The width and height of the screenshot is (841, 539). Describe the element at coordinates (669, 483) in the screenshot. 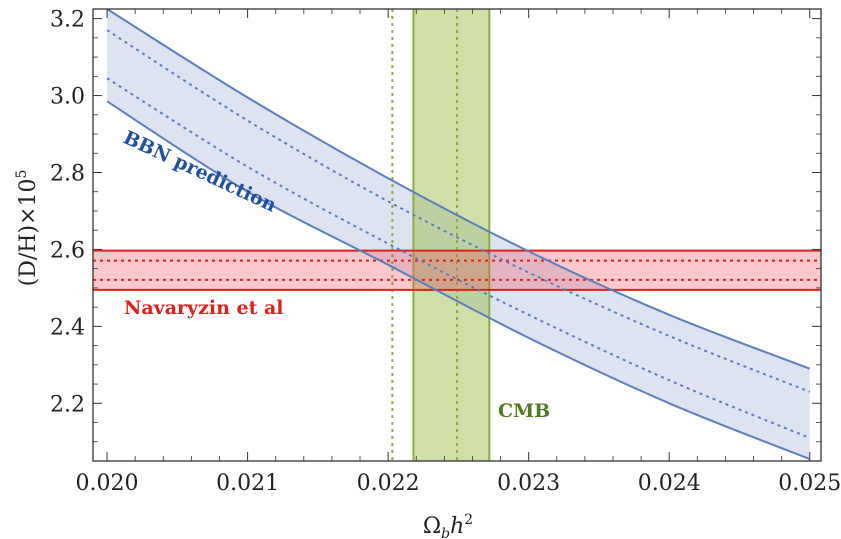

I see `x-tick-label: 0.024` at that location.